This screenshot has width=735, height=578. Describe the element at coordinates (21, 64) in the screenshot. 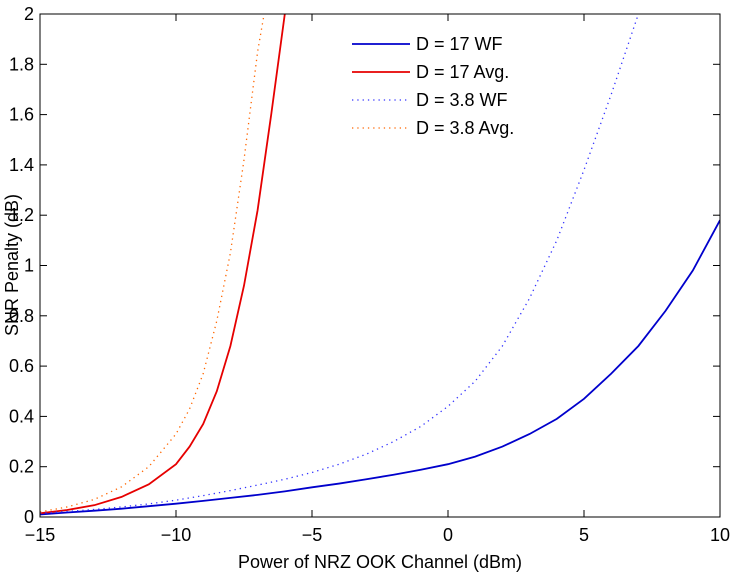

I see `y-tick-label: 1.8` at that location.